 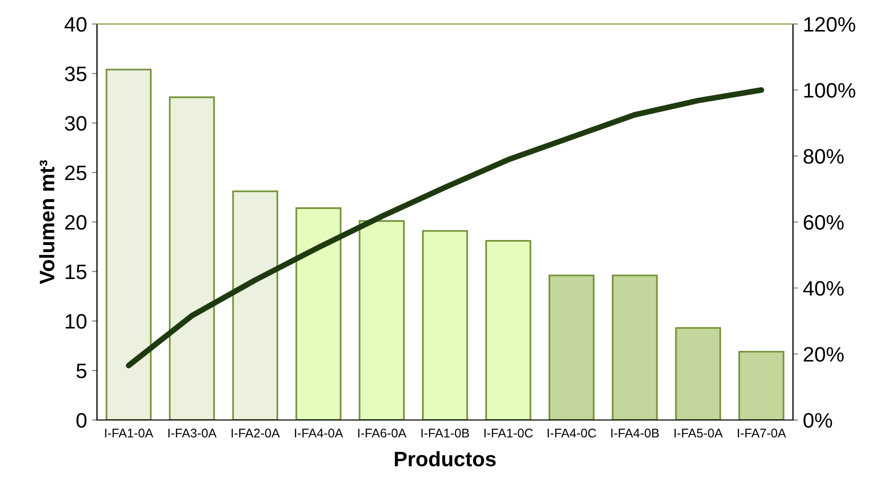 I want to click on x-tick-label: I-FA1-0C, so click(x=508, y=433).